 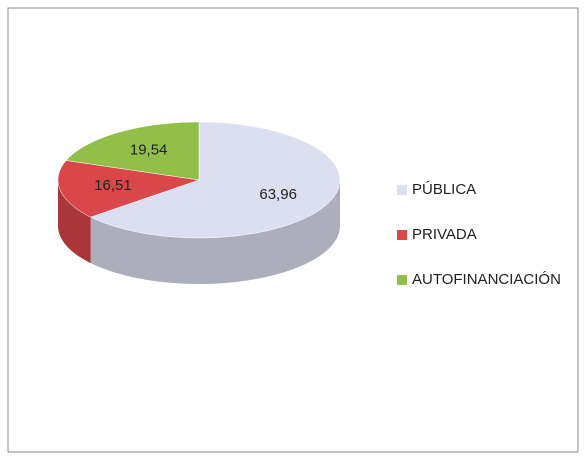 What do you see at coordinates (486, 279) in the screenshot?
I see `legend-label: AUTOFINANCIACIÓN` at bounding box center [486, 279].